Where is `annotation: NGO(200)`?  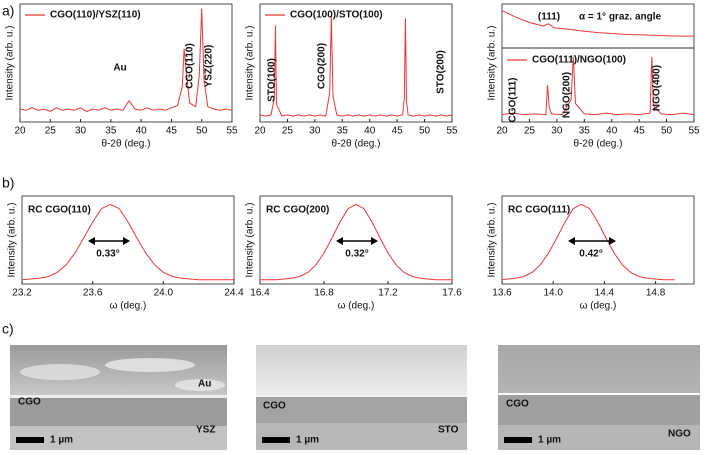
annotation: NGO(200) is located at coordinates (567, 95).